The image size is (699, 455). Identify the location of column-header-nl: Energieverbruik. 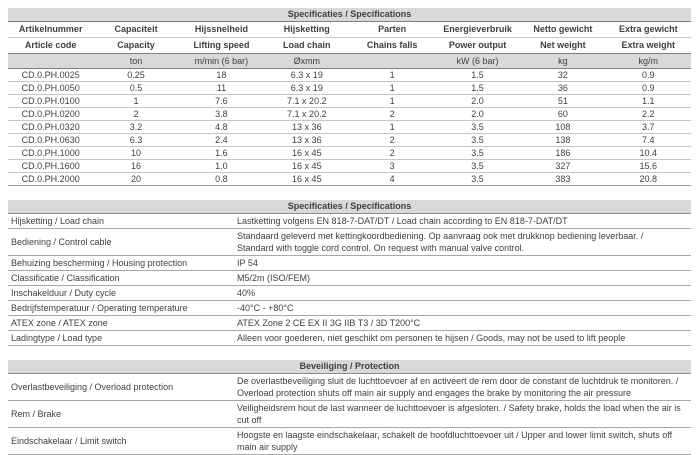
(477, 29).